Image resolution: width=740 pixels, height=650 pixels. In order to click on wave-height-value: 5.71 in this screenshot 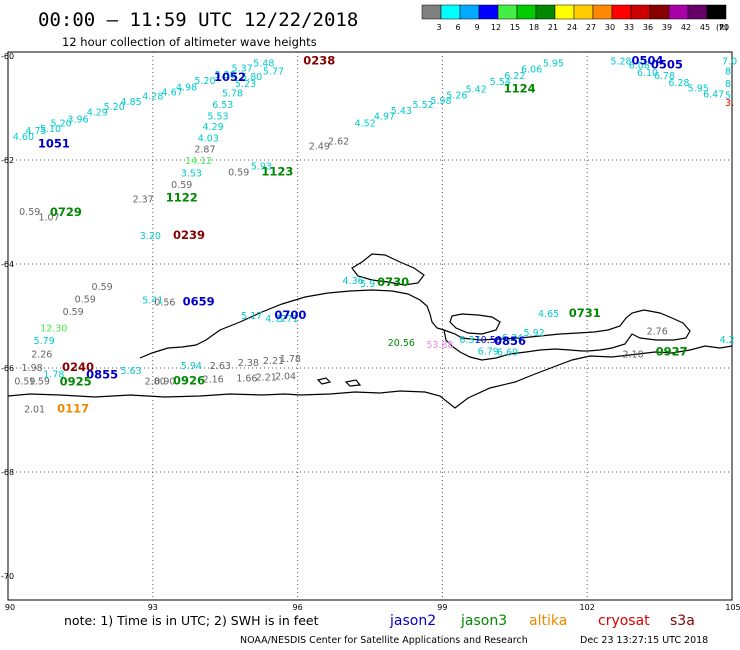, I will do `click(287, 319)`.